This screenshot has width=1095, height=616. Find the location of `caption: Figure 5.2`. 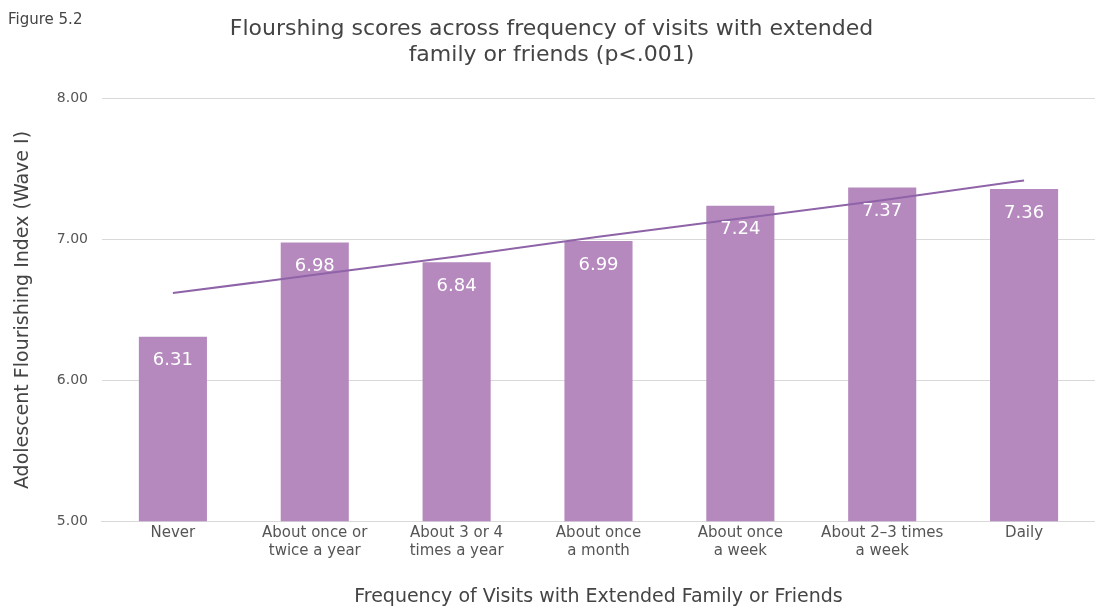

caption: Figure 5.2 is located at coordinates (45, 19).